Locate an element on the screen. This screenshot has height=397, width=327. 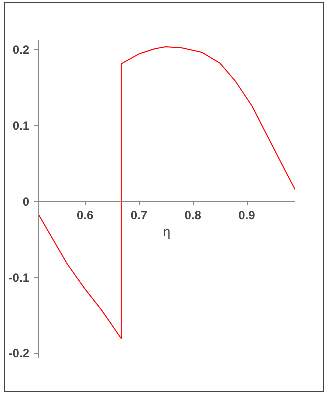
y-tick-label: 0 is located at coordinates (26, 201).